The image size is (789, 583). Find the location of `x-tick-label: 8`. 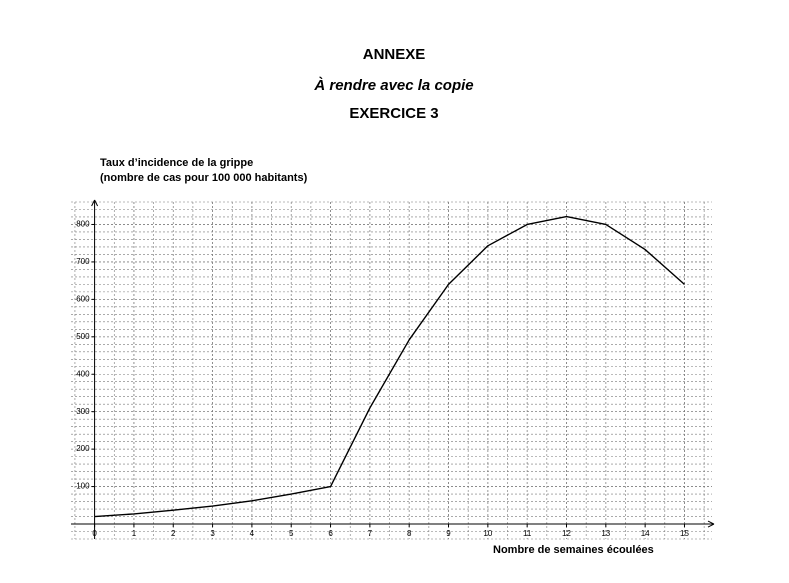

x-tick-label: 8 is located at coordinates (409, 533).